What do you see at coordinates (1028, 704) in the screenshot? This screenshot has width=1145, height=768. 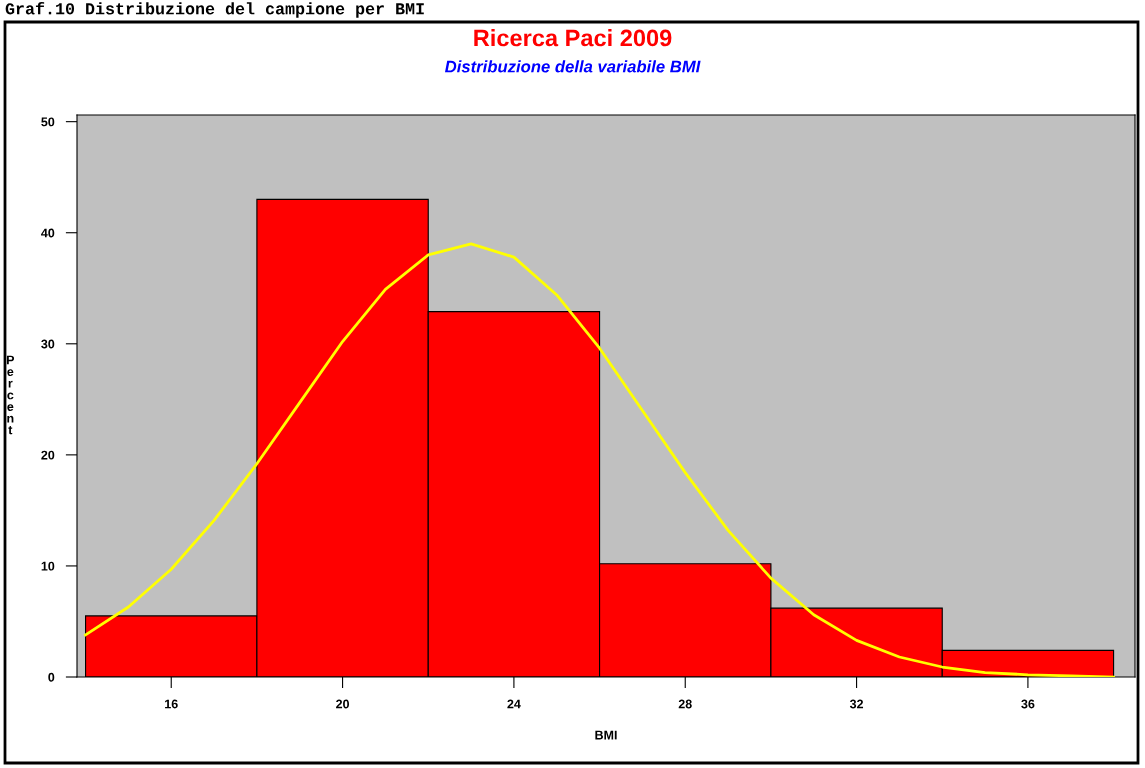 I see `x-tick-label: 36` at bounding box center [1028, 704].